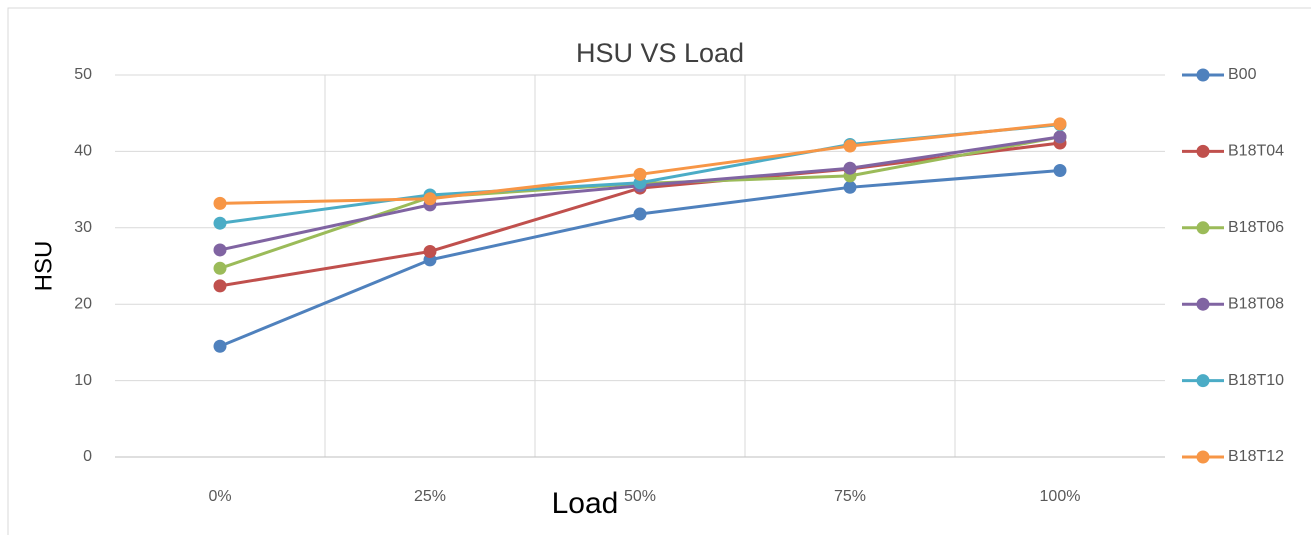  What do you see at coordinates (1256, 303) in the screenshot?
I see `legend-label: B18T08` at bounding box center [1256, 303].